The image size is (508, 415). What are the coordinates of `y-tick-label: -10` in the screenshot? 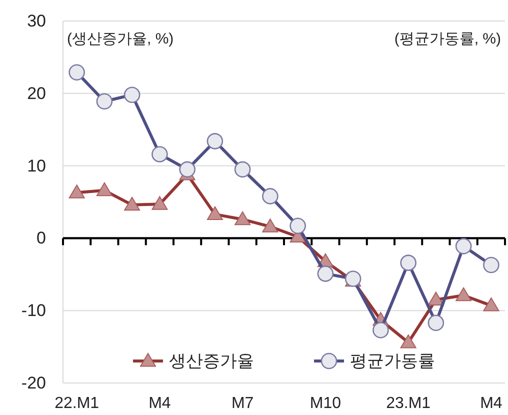 It's located at (33, 310).